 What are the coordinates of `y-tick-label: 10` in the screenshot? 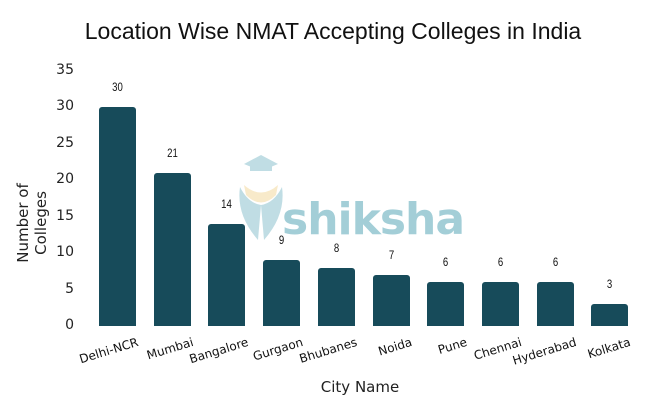 It's located at (65, 252).